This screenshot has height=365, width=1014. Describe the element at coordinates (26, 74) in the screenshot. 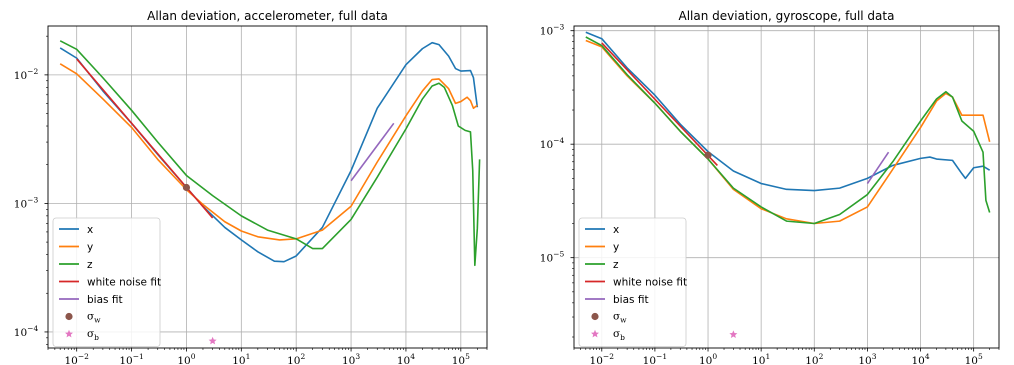

I see `y-tick-label: 10⁻²` at that location.